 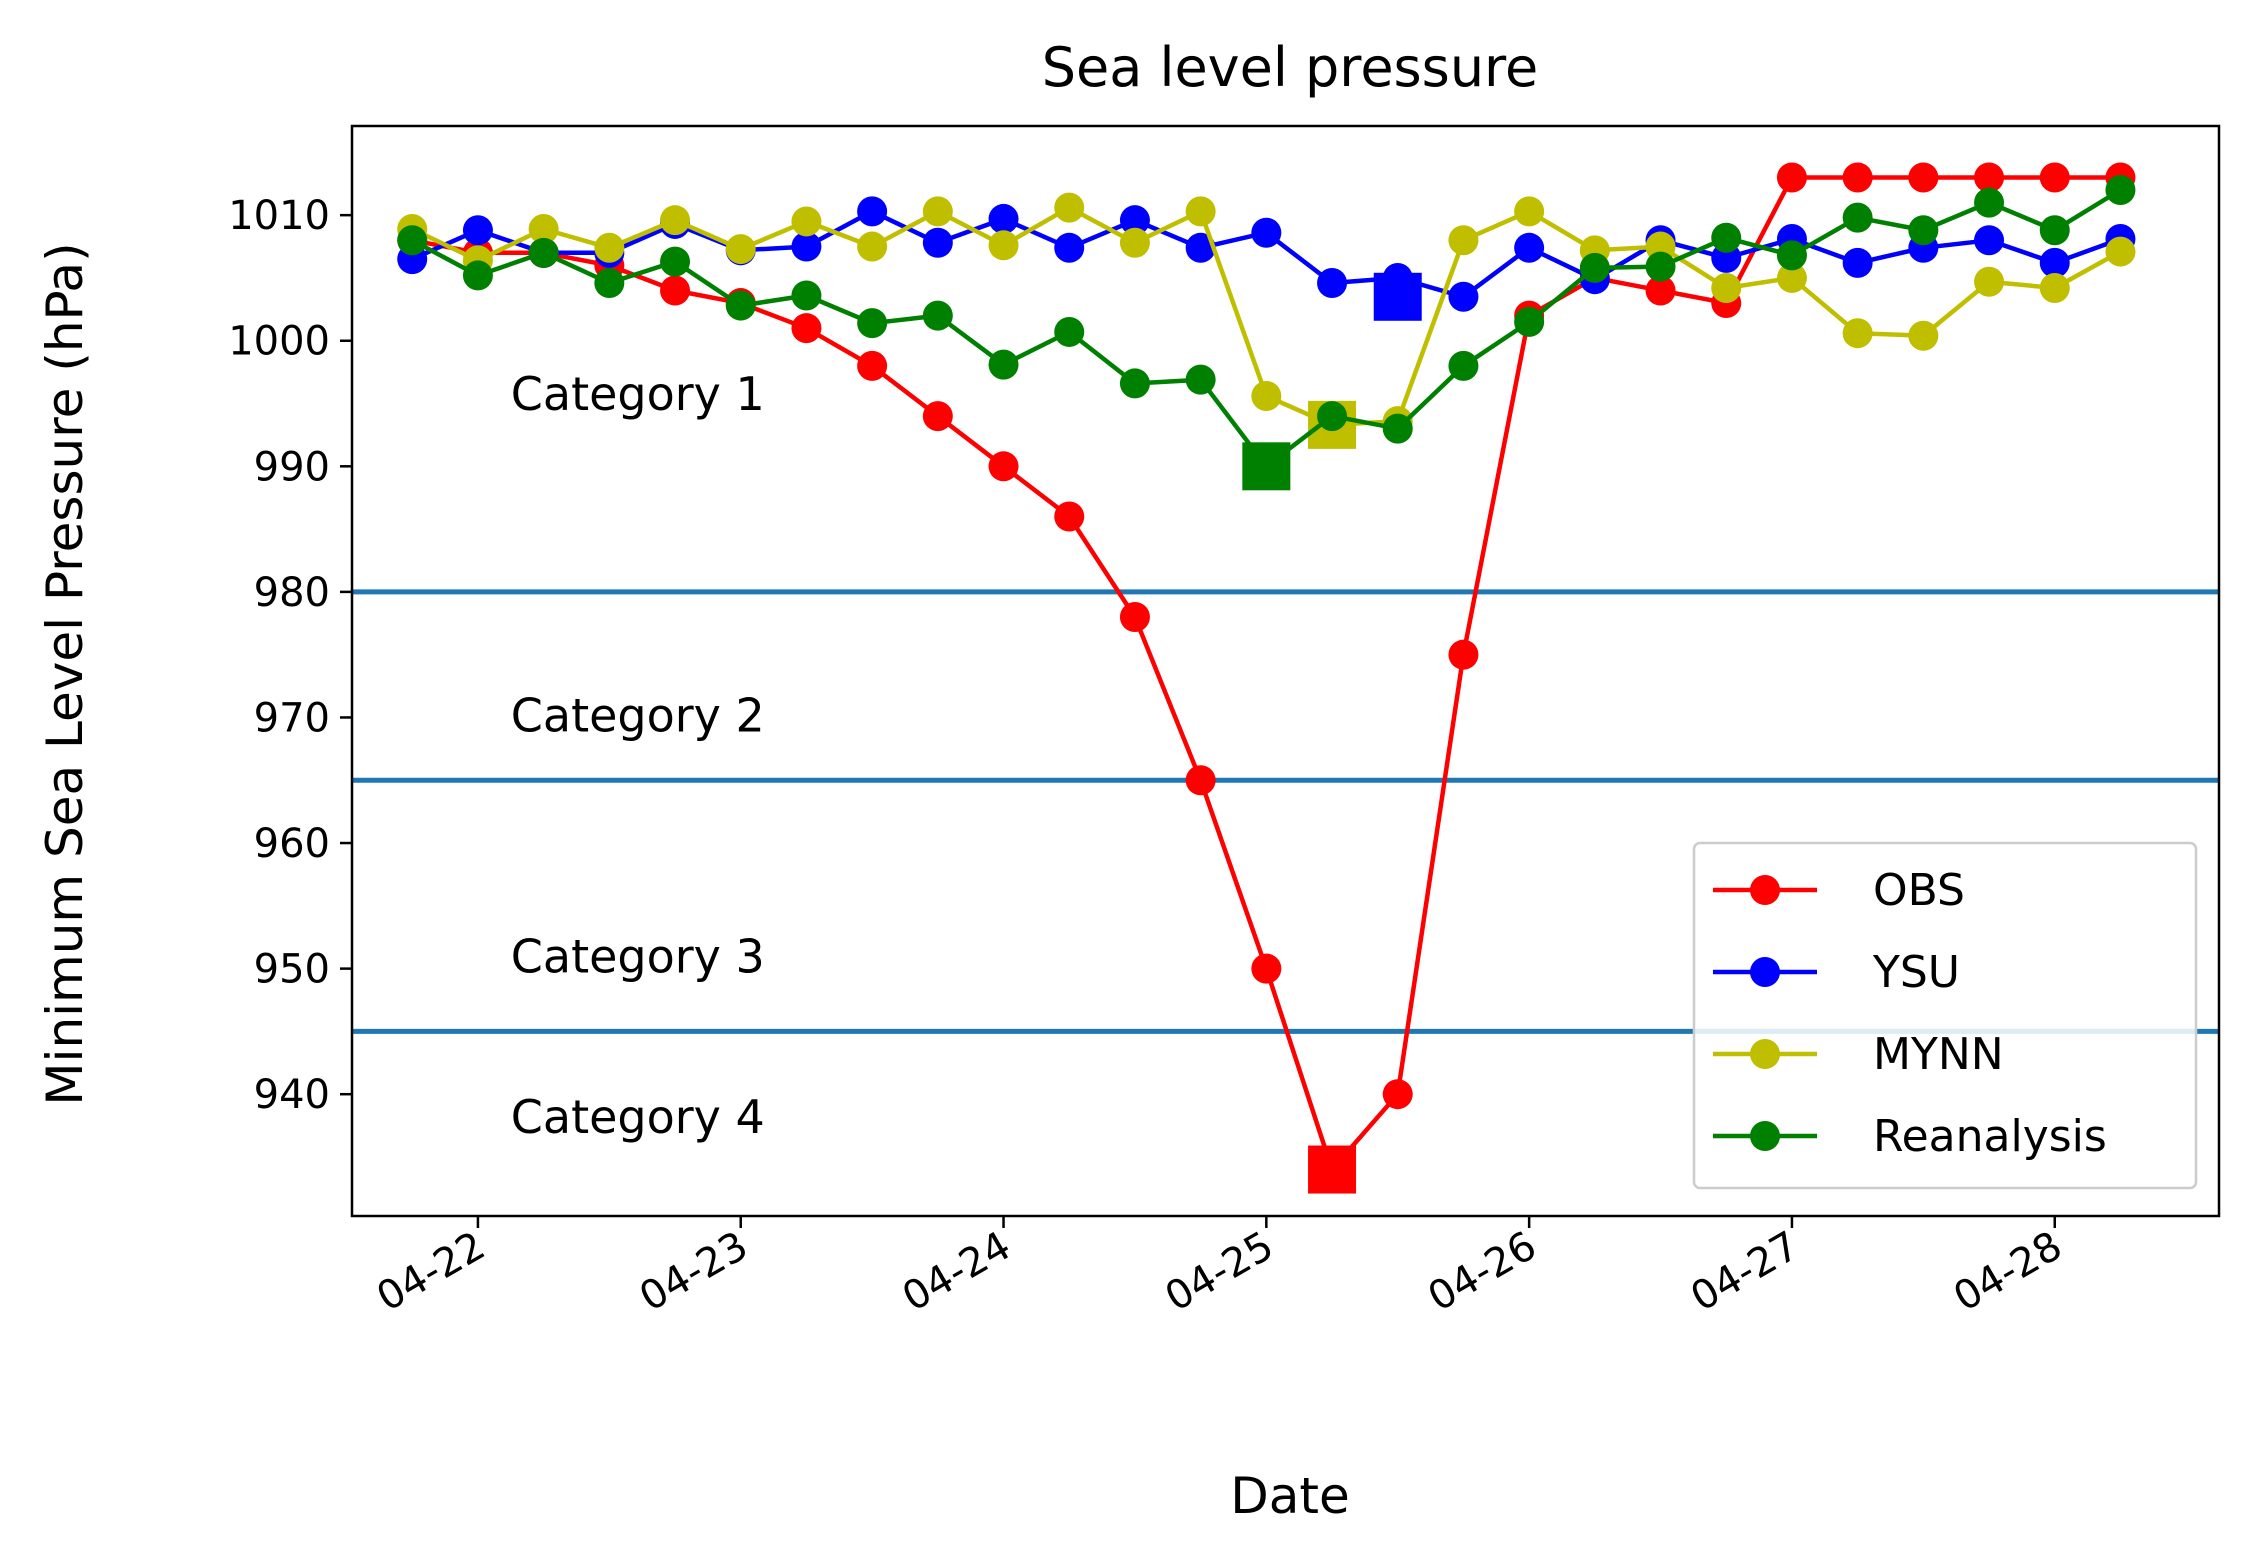 I want to click on obs-minimum-marker, so click(x=1332, y=1169).